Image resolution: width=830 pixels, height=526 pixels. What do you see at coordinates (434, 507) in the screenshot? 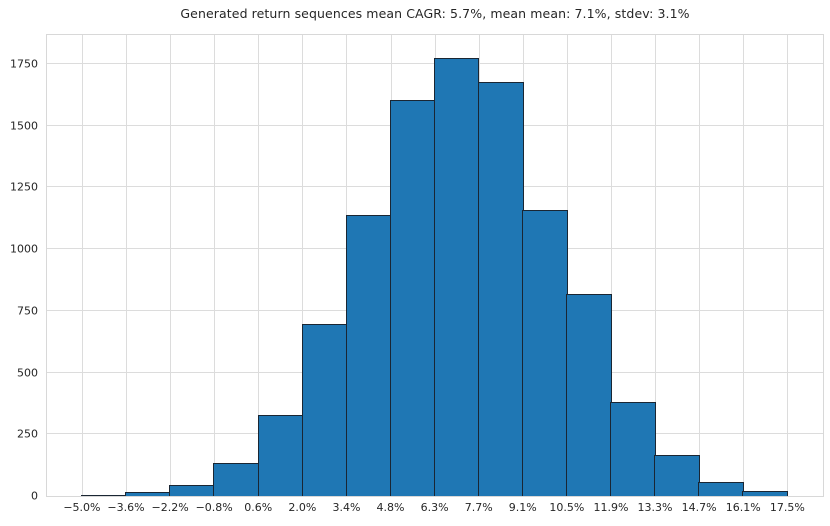
I see `x-tick-label: 6.3%` at bounding box center [434, 507].